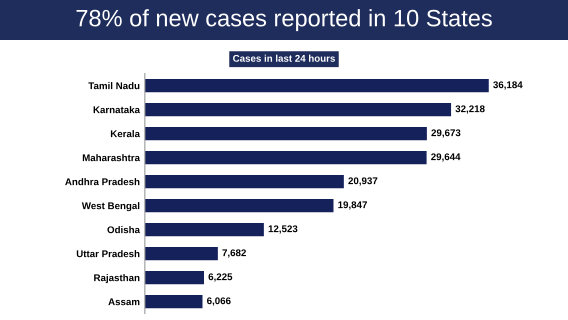  Describe the element at coordinates (125, 134) in the screenshot. I see `y-tick-label: Kerala` at that location.